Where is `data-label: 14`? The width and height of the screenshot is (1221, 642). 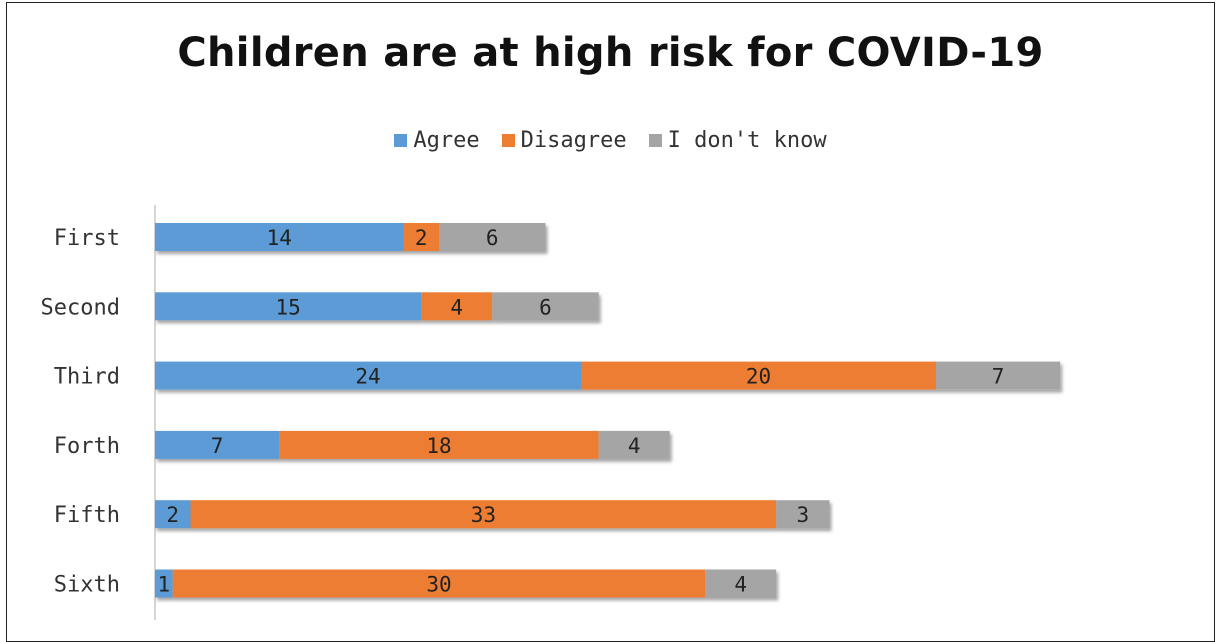 data-label: 14 is located at coordinates (279, 238).